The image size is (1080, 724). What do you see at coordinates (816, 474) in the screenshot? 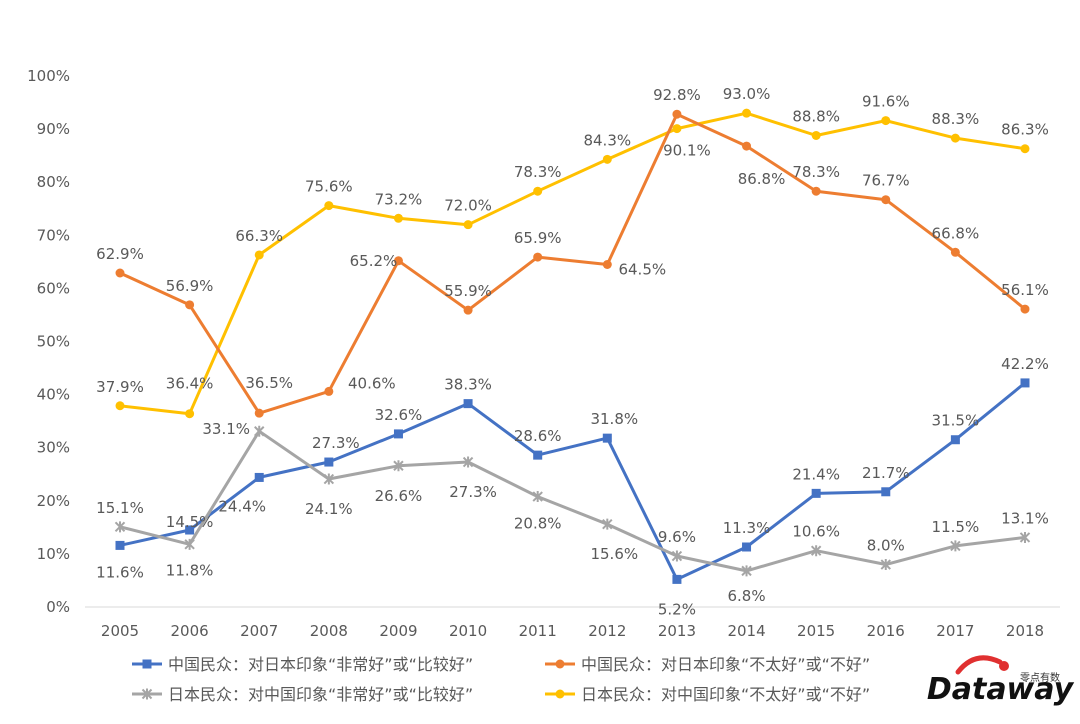
I see `data-label: 21.4%` at bounding box center [816, 474].